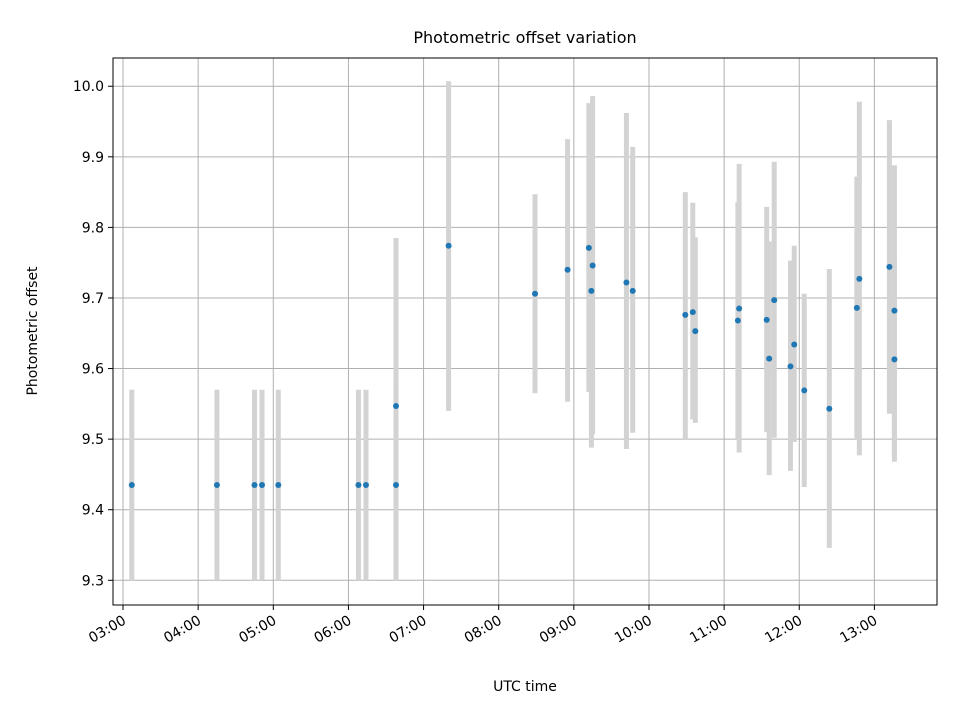 The height and width of the screenshot is (720, 960). I want to click on y-tick-label: 9.9, so click(93, 158).